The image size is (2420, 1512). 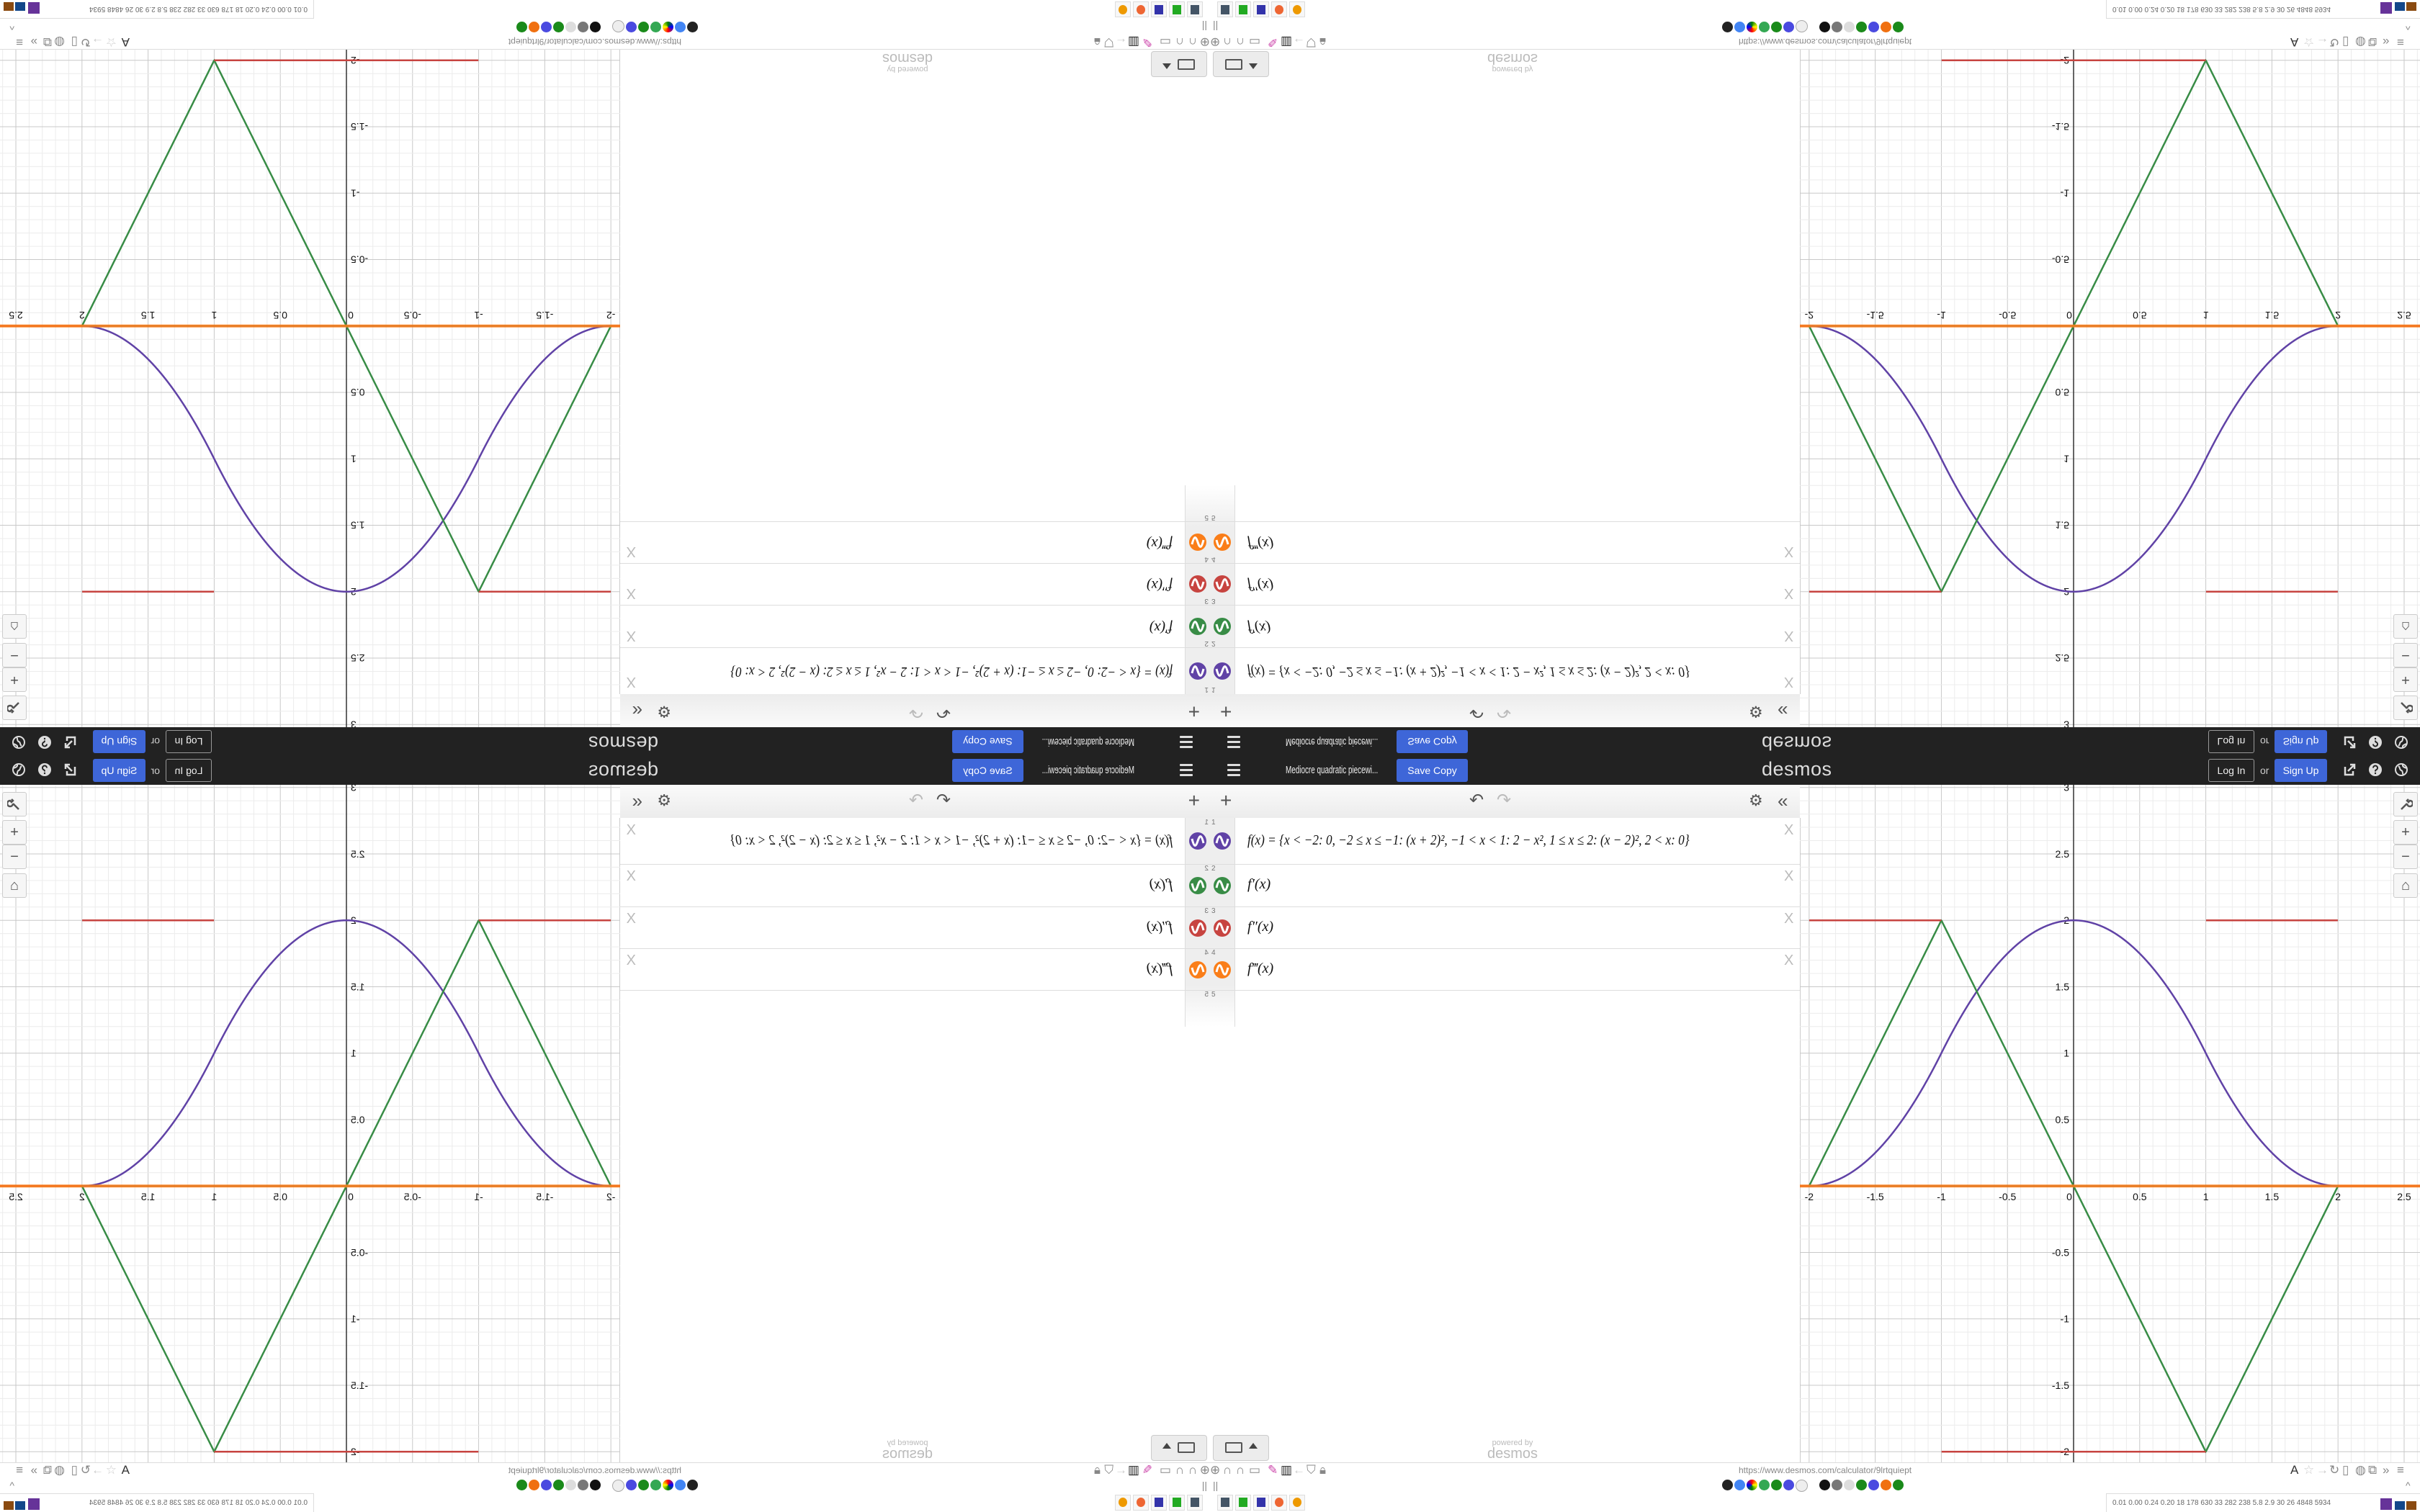 I want to click on globe-icon, so click(x=2401, y=769).